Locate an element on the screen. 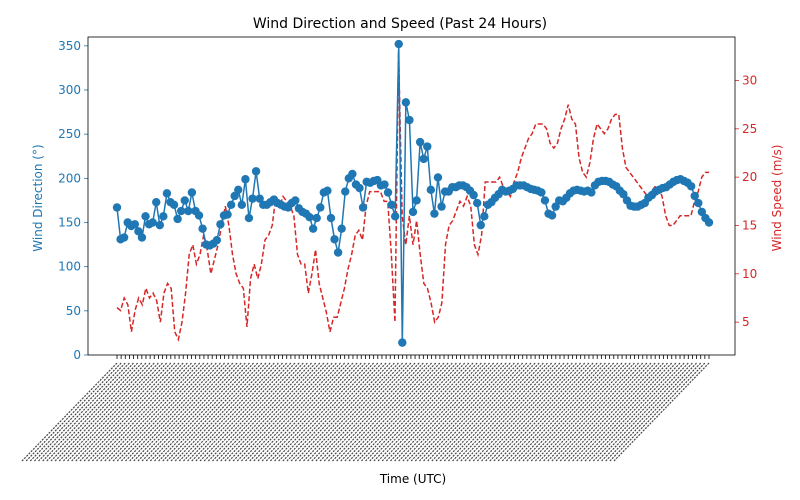 The height and width of the screenshot is (500, 800). left-y-tick-label: 0 is located at coordinates (77, 355).